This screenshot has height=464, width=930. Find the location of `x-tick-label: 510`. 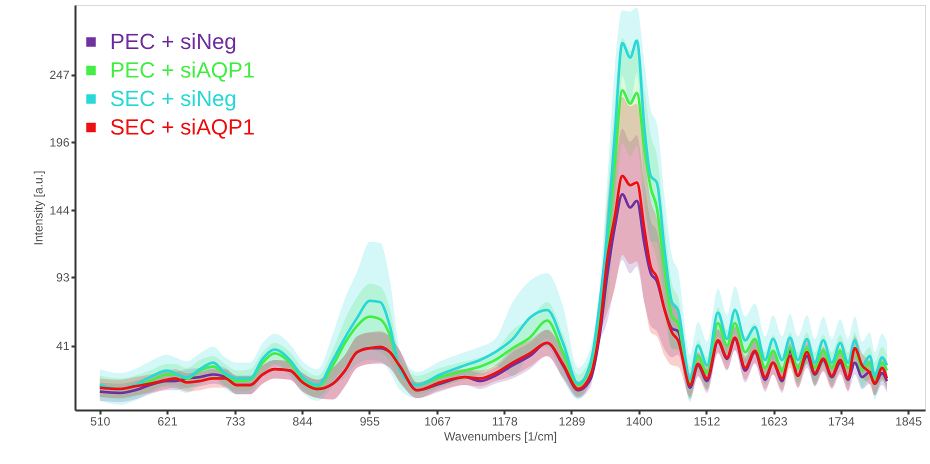

x-tick-label: 510 is located at coordinates (100, 421).